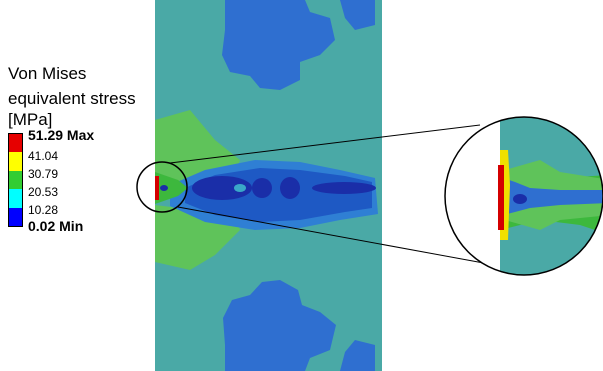 This screenshot has height=371, width=603. What do you see at coordinates (339, 236) in the screenshot?
I see `callout-leader-bottom` at bounding box center [339, 236].